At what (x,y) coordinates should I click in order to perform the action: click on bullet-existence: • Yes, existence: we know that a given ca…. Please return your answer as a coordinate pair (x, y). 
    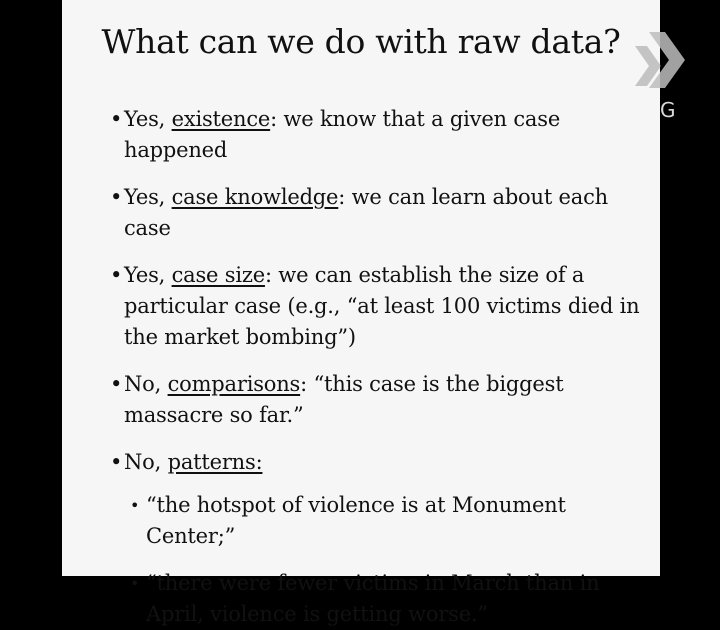
    Looking at the image, I should click on (384, 135).